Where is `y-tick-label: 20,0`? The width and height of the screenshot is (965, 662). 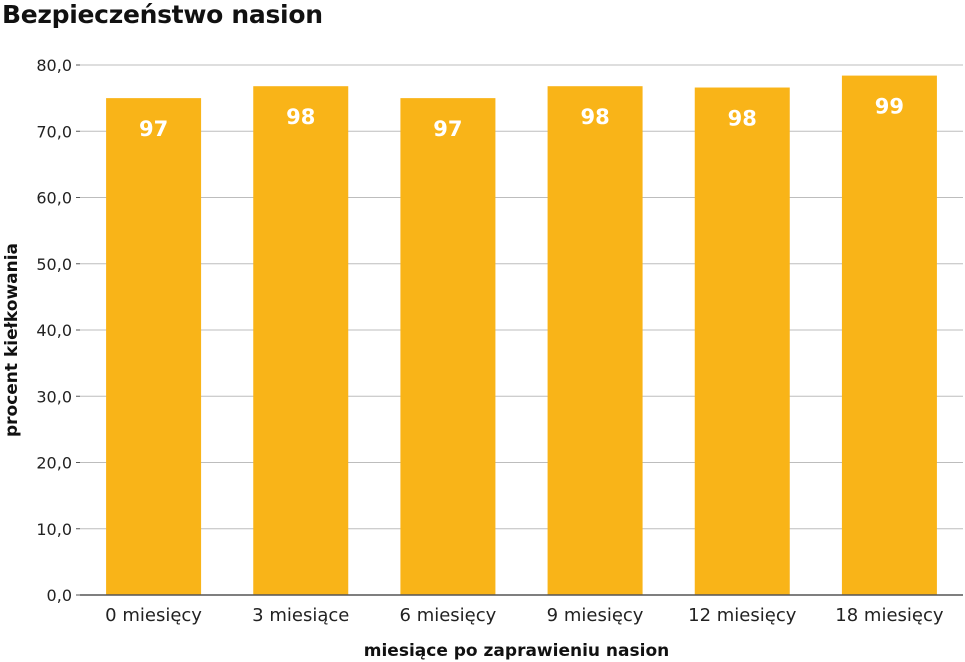 y-tick-label: 20,0 is located at coordinates (54, 463).